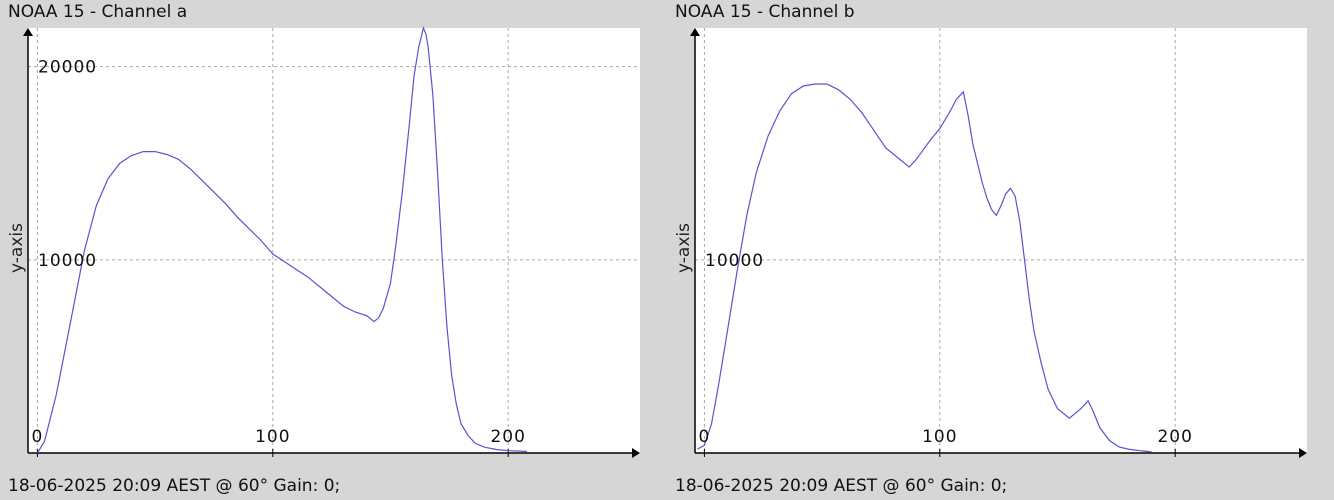 The image size is (1334, 500). I want to click on chart-title: NOAA 15 - Channel a, so click(98, 12).